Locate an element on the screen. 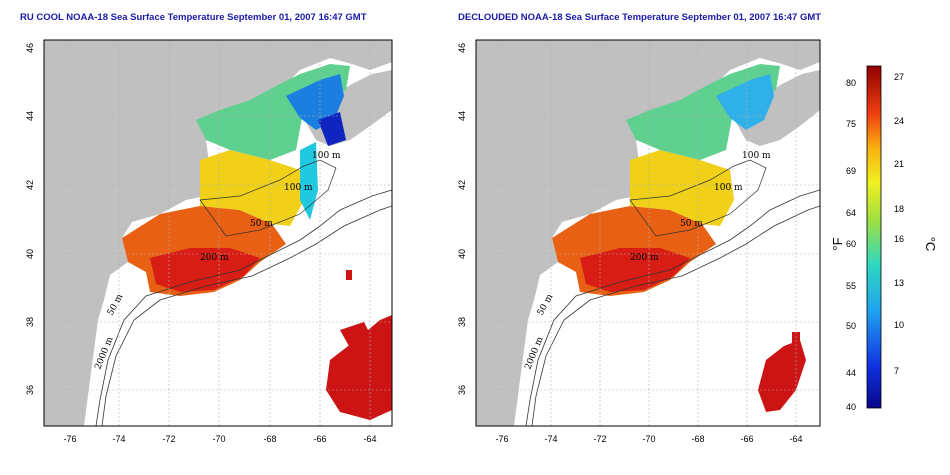 The height and width of the screenshot is (475, 950). celsius-label: °C is located at coordinates (930, 244).